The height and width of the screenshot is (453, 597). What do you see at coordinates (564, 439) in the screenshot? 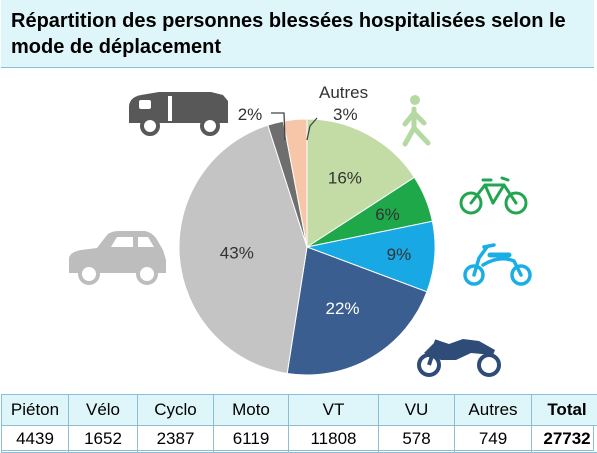
I see `table-value-cell: 27732` at bounding box center [564, 439].